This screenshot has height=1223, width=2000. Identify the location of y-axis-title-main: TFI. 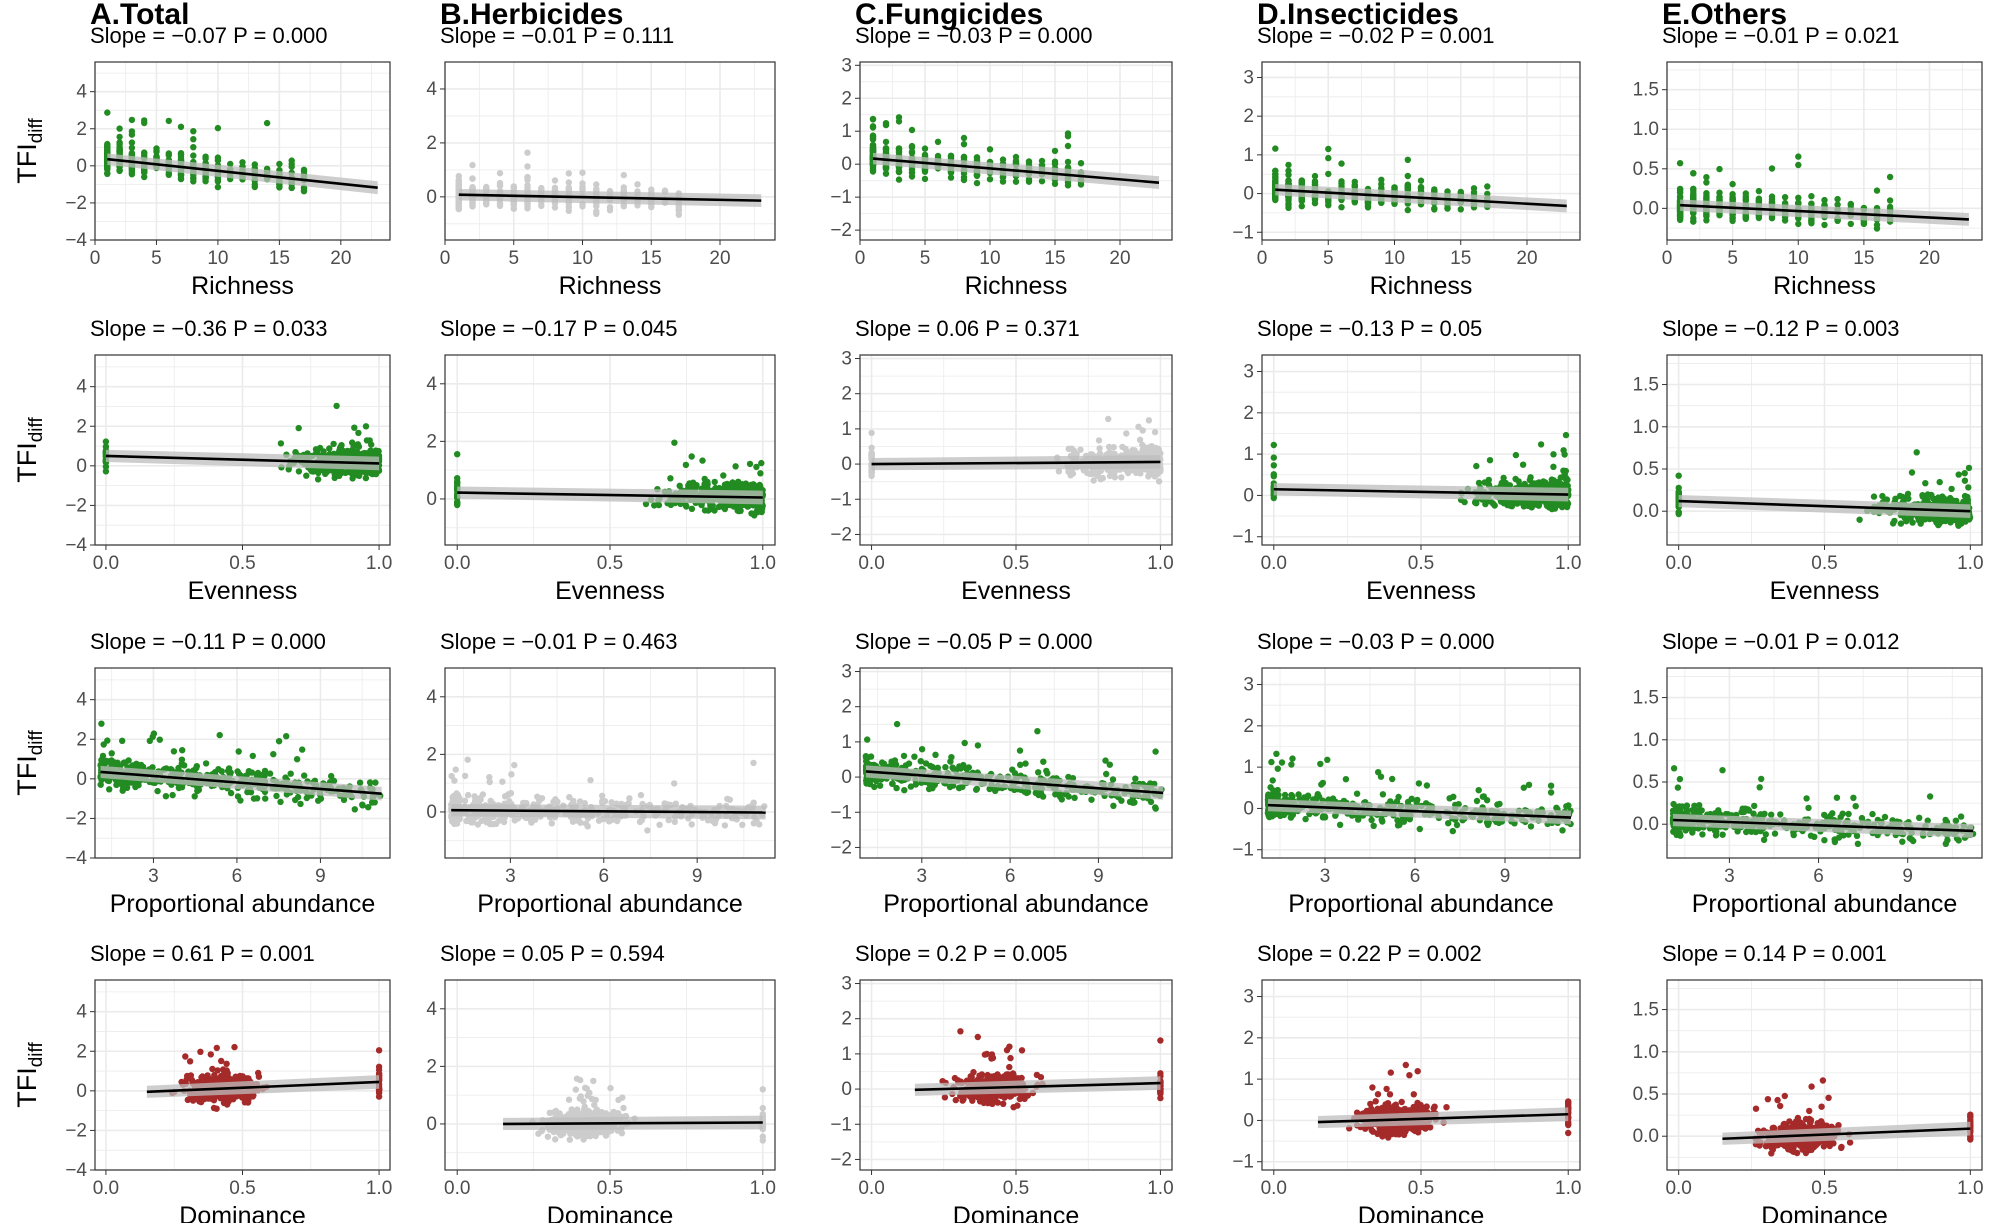
(27, 163).